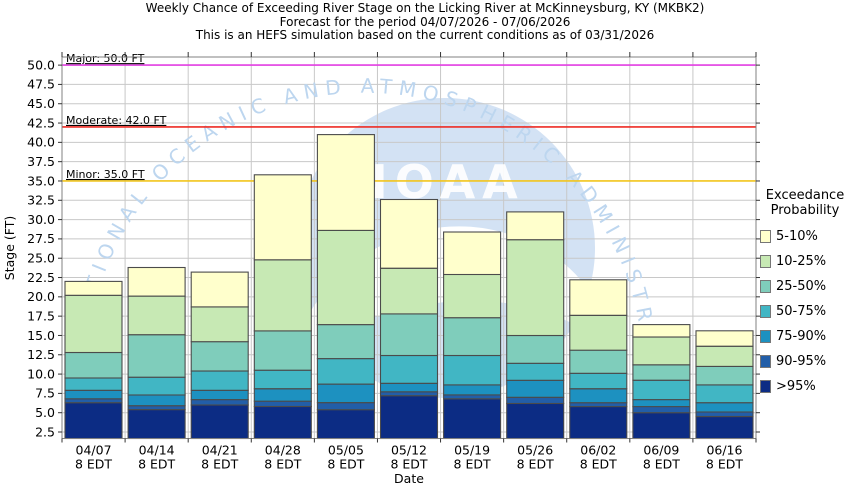  I want to click on x-tick-label-date: 05/26, so click(535, 450).